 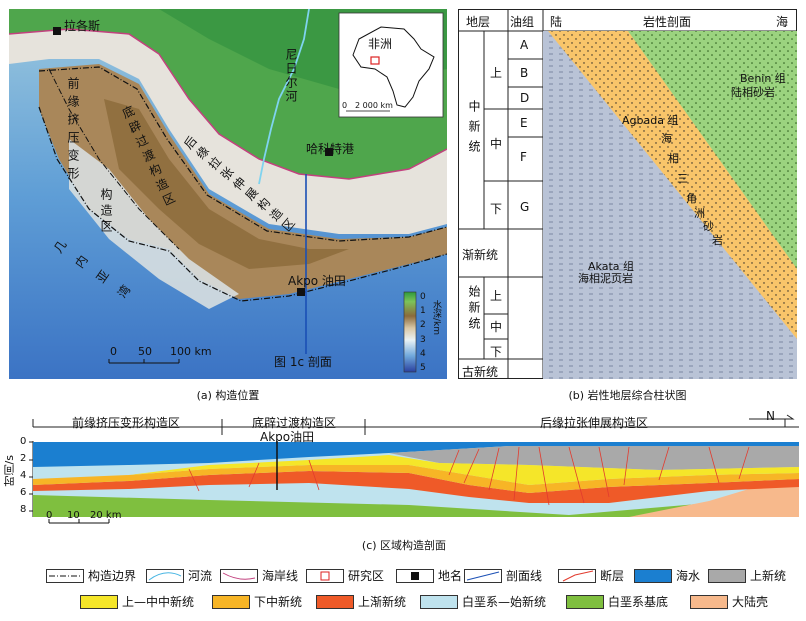 What do you see at coordinates (747, 575) in the screenshot?
I see `legend-pliocene: 上新统` at bounding box center [747, 575].